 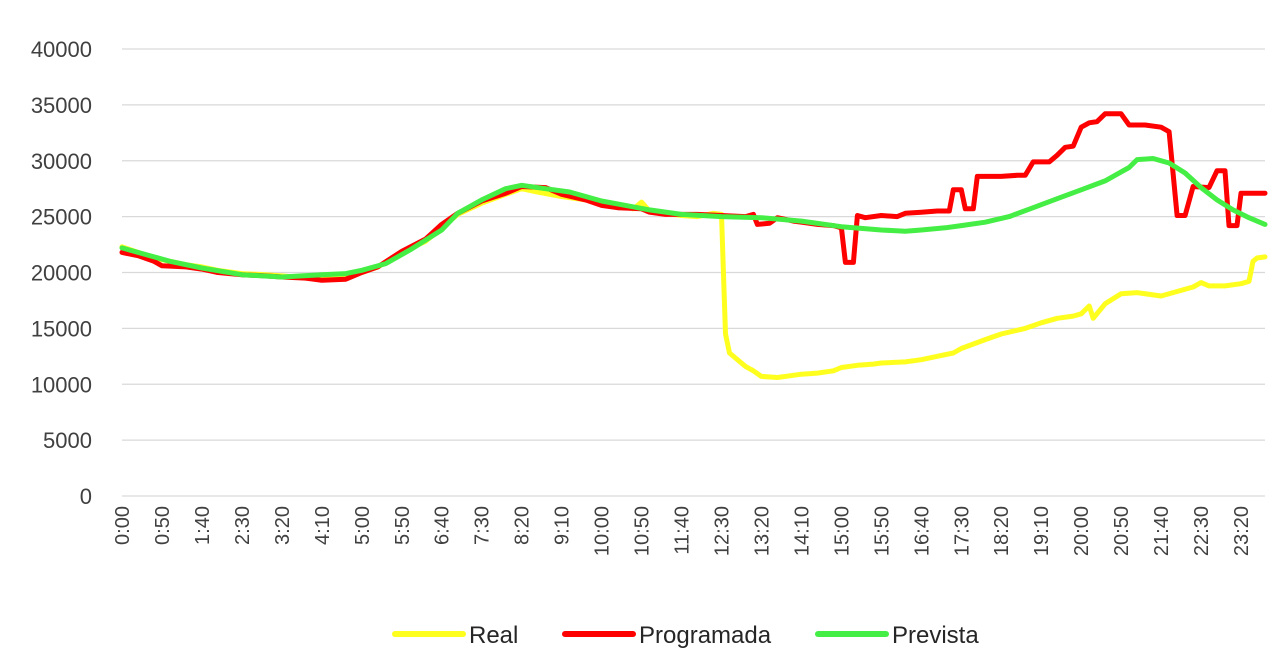 What do you see at coordinates (935, 635) in the screenshot?
I see `legend-label-prevista: Prevista` at bounding box center [935, 635].